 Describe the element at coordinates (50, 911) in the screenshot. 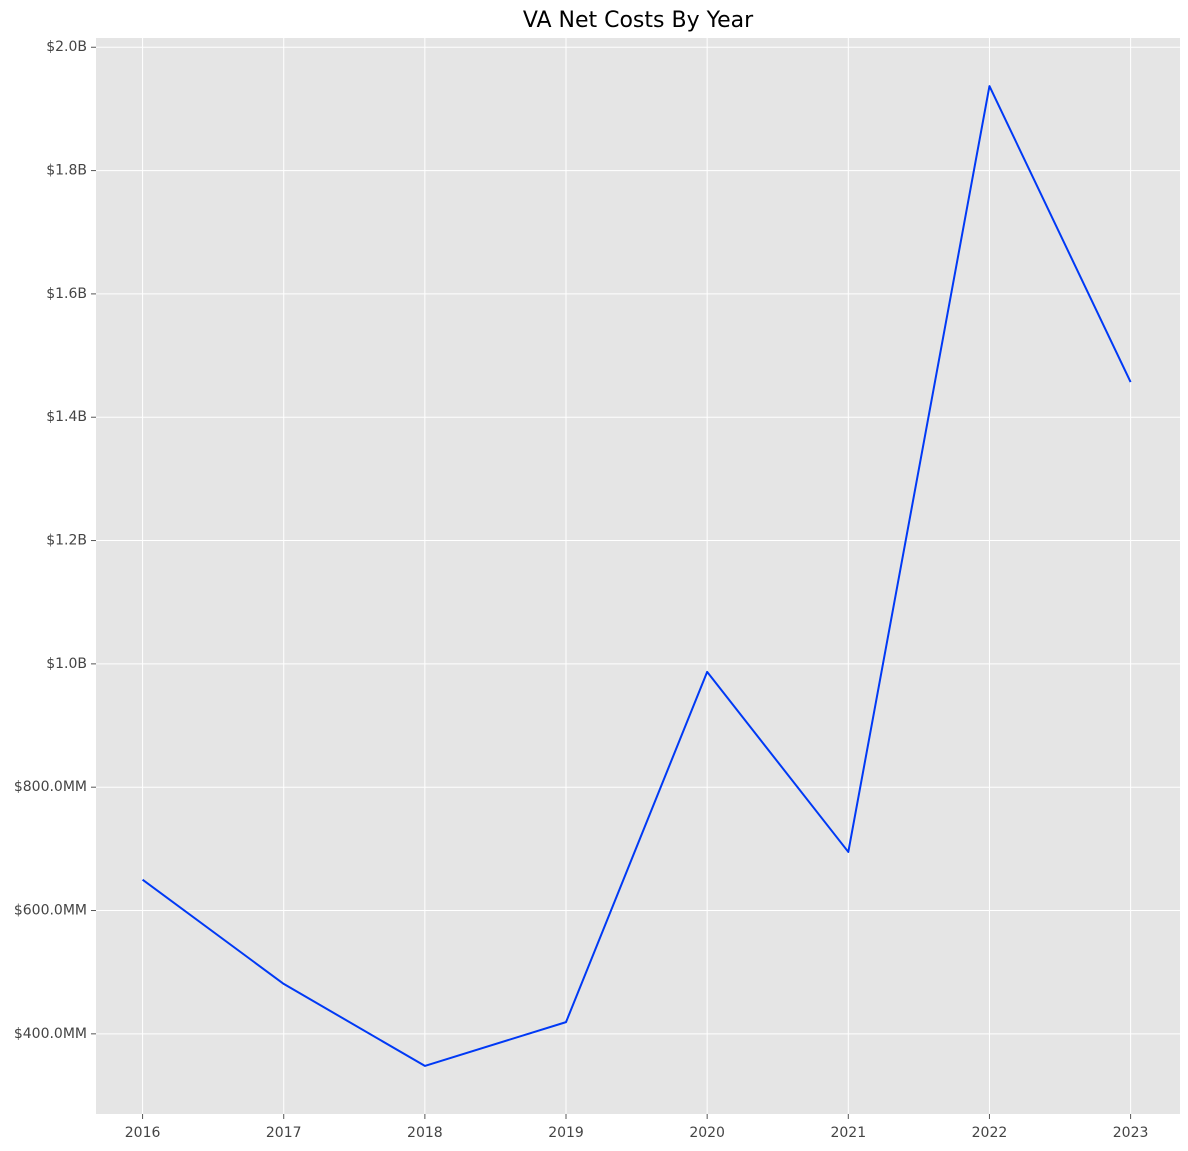

I see `y-tick-label: $600.0MM` at that location.